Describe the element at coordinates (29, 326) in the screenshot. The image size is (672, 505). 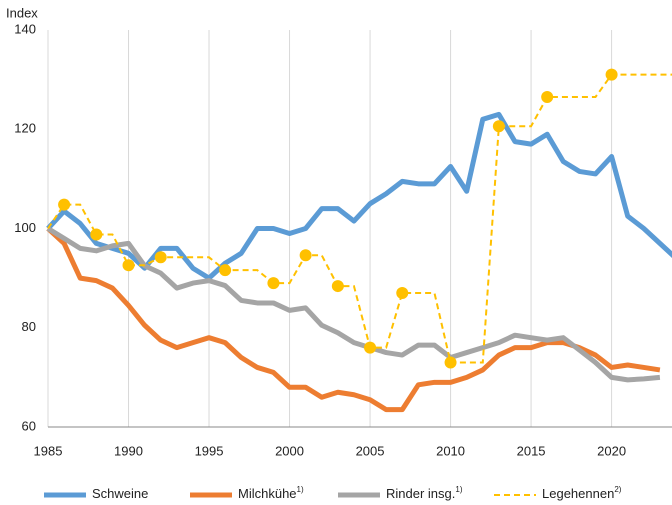
I see `y-tick-label: 80` at that location.